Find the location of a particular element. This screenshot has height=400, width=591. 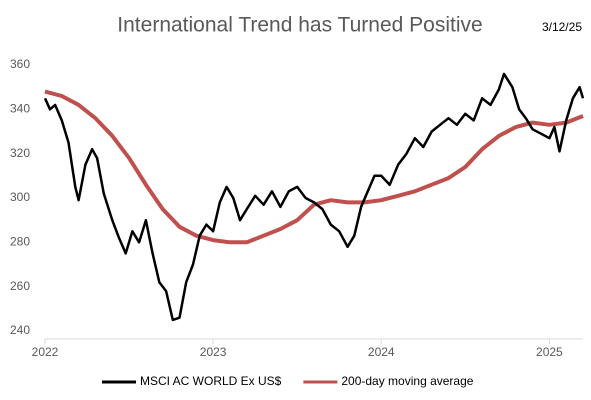

x-tick-label: 2023 is located at coordinates (213, 352).